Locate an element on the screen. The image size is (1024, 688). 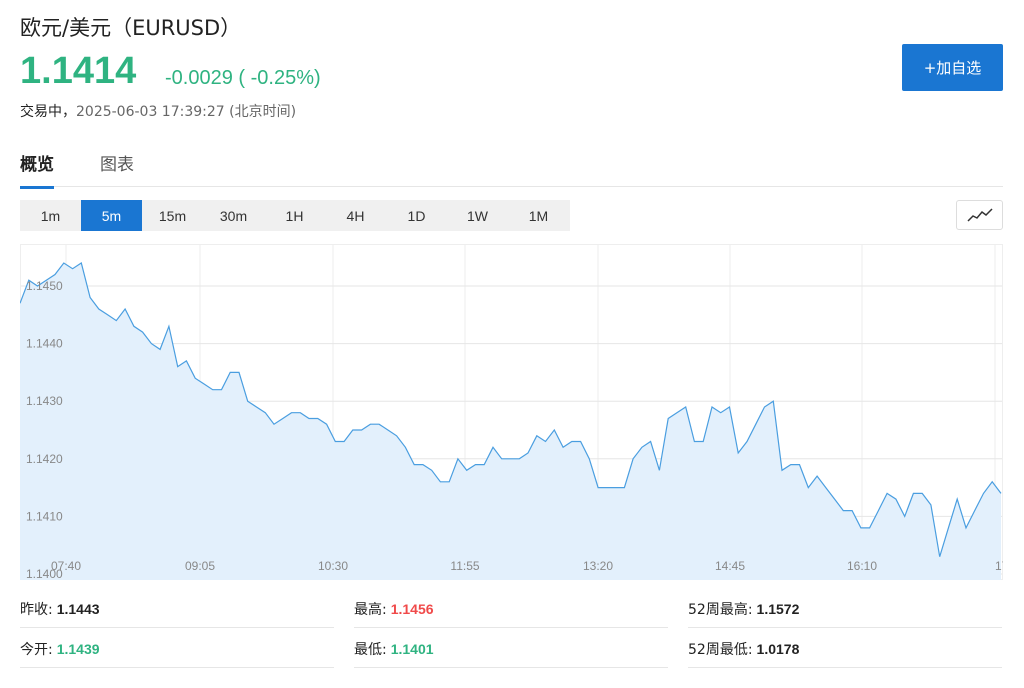
x-tick-label: 16:10 is located at coordinates (862, 566).